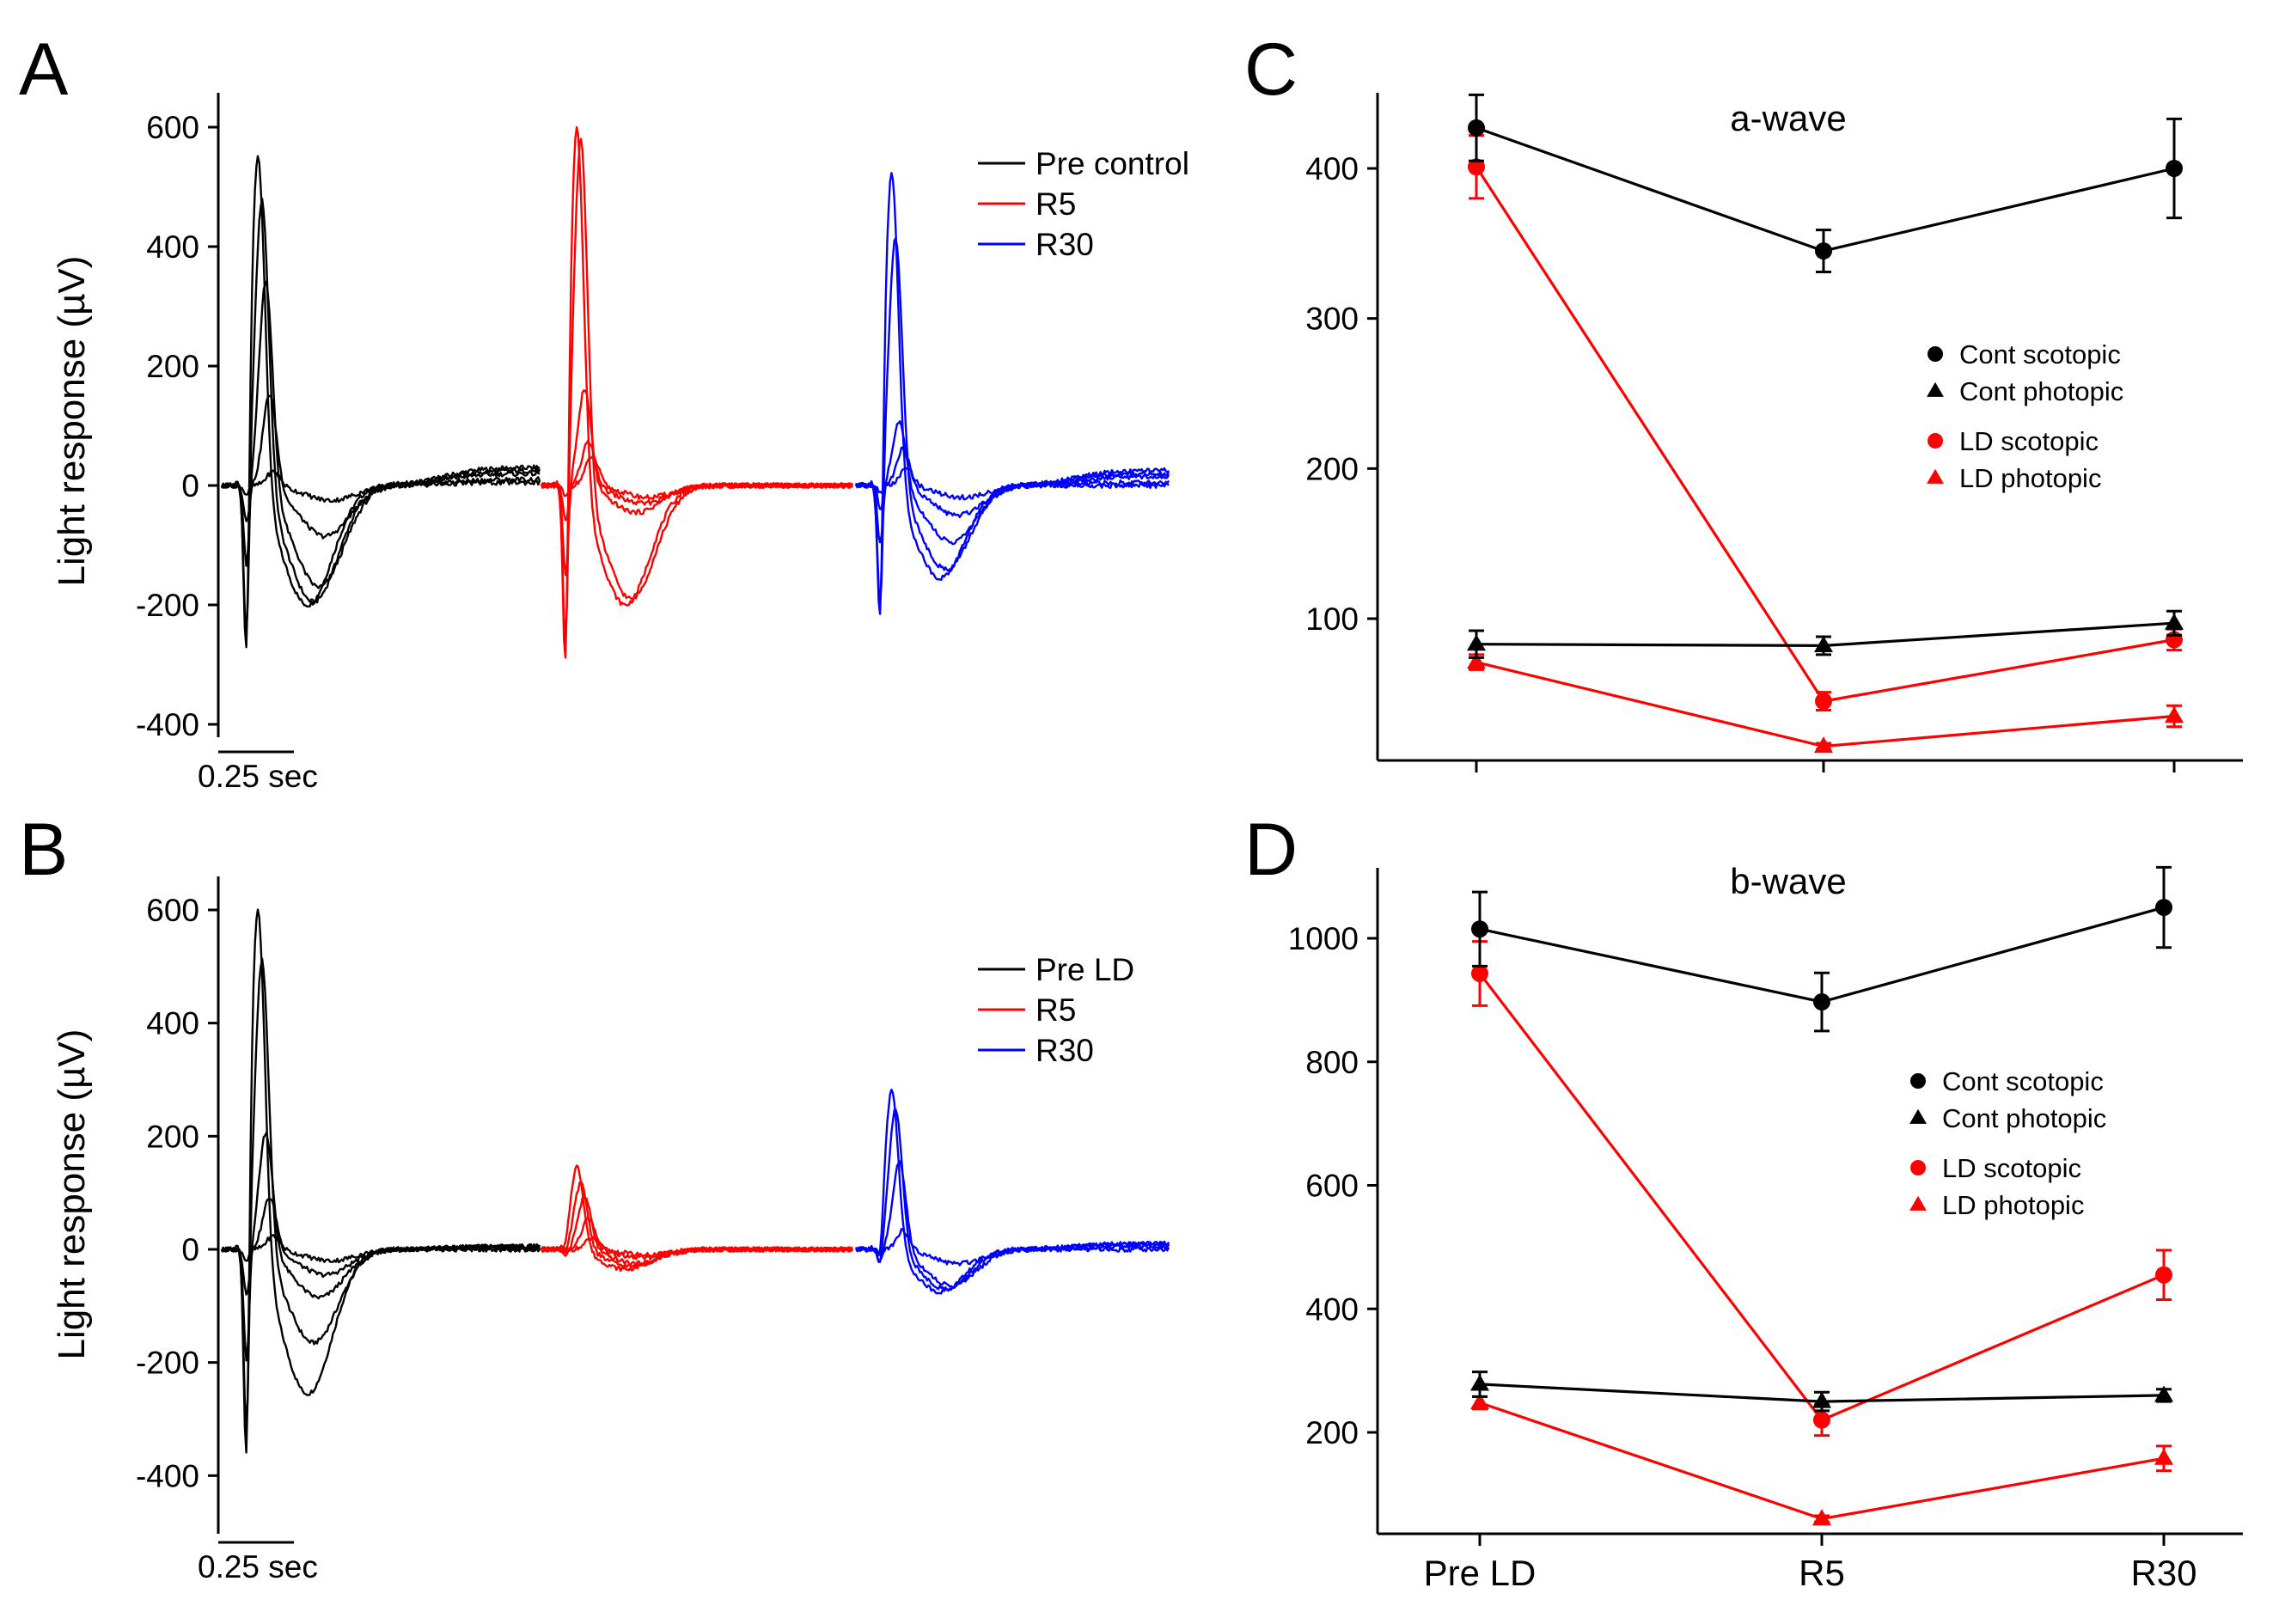 This screenshot has height=1624, width=2285. I want to click on legend-label: Pre control, so click(1112, 163).